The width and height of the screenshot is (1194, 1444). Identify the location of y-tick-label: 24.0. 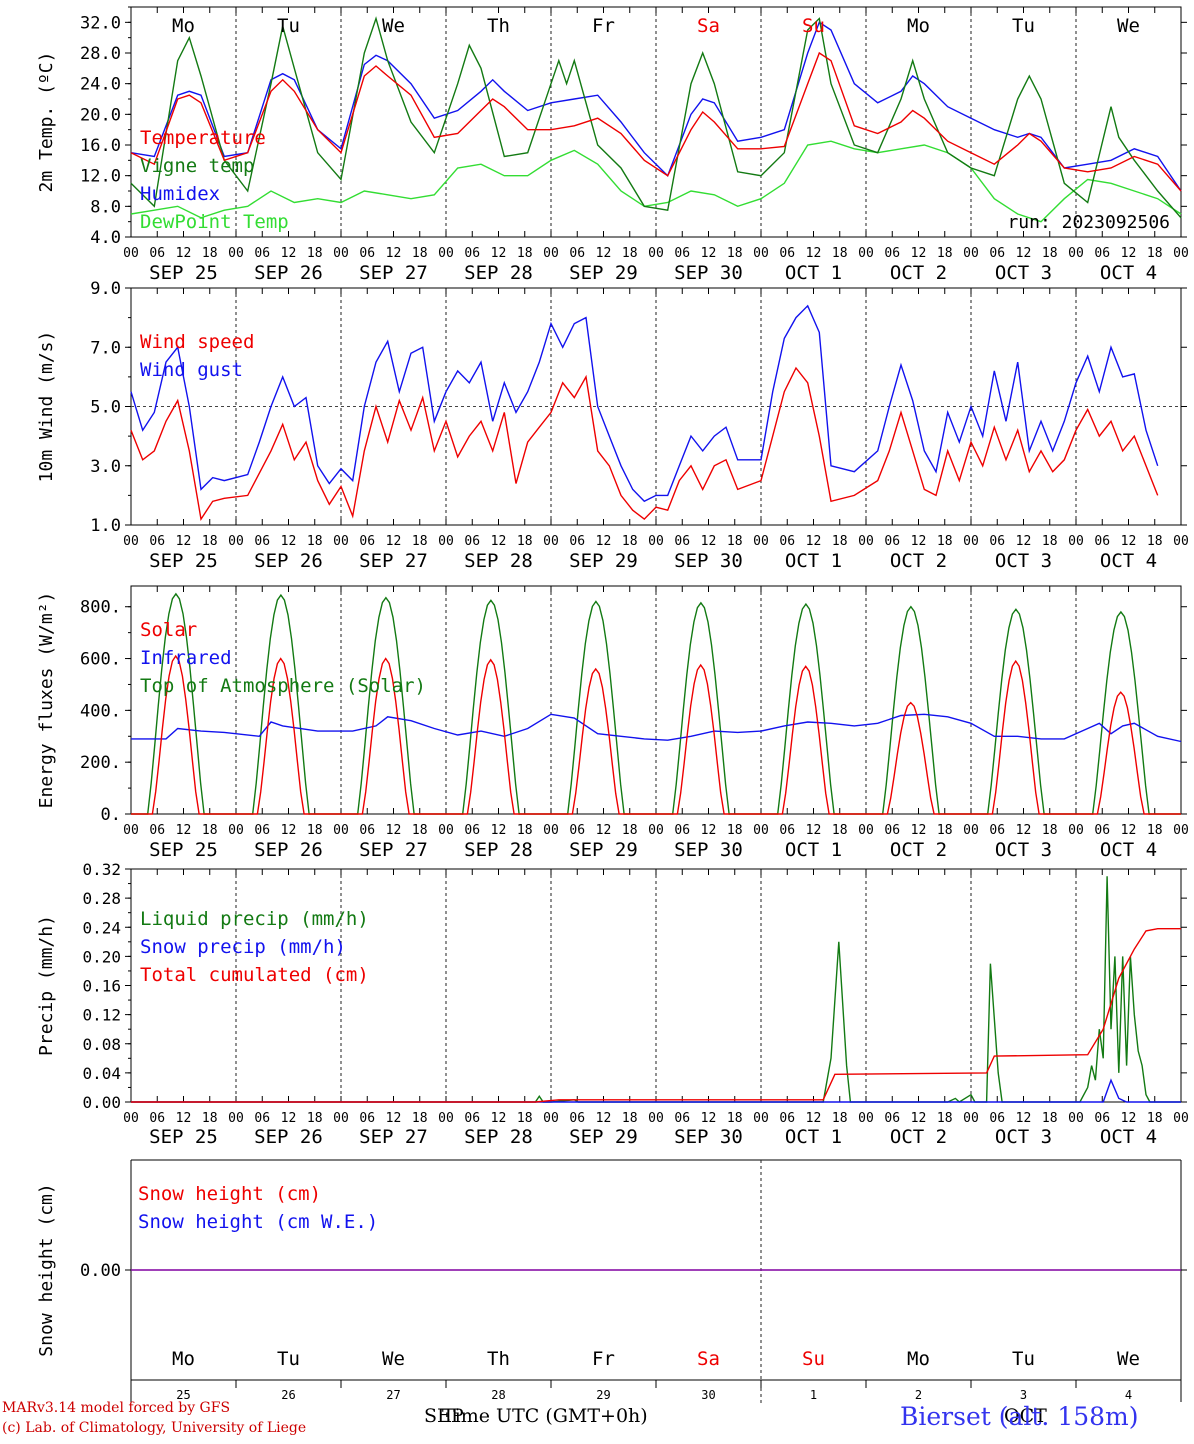
(100, 85).